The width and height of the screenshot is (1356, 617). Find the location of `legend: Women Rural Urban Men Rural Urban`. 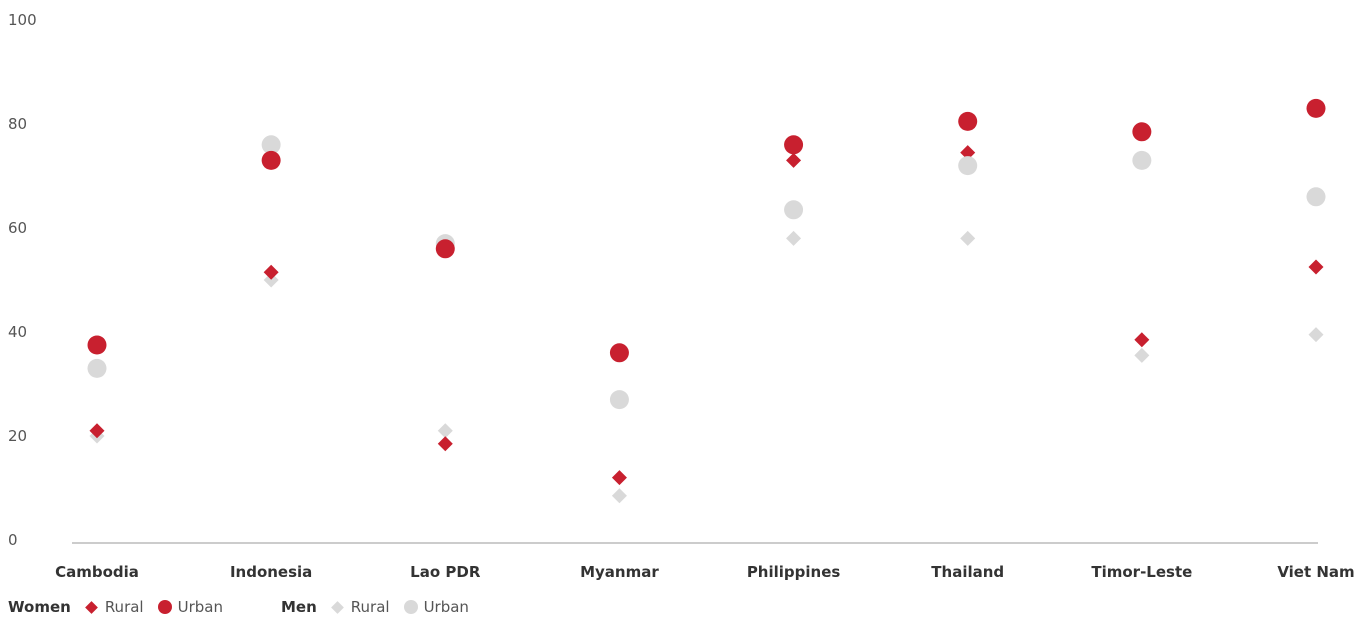

legend: Women Rural Urban Men Rural Urban is located at coordinates (267, 607).